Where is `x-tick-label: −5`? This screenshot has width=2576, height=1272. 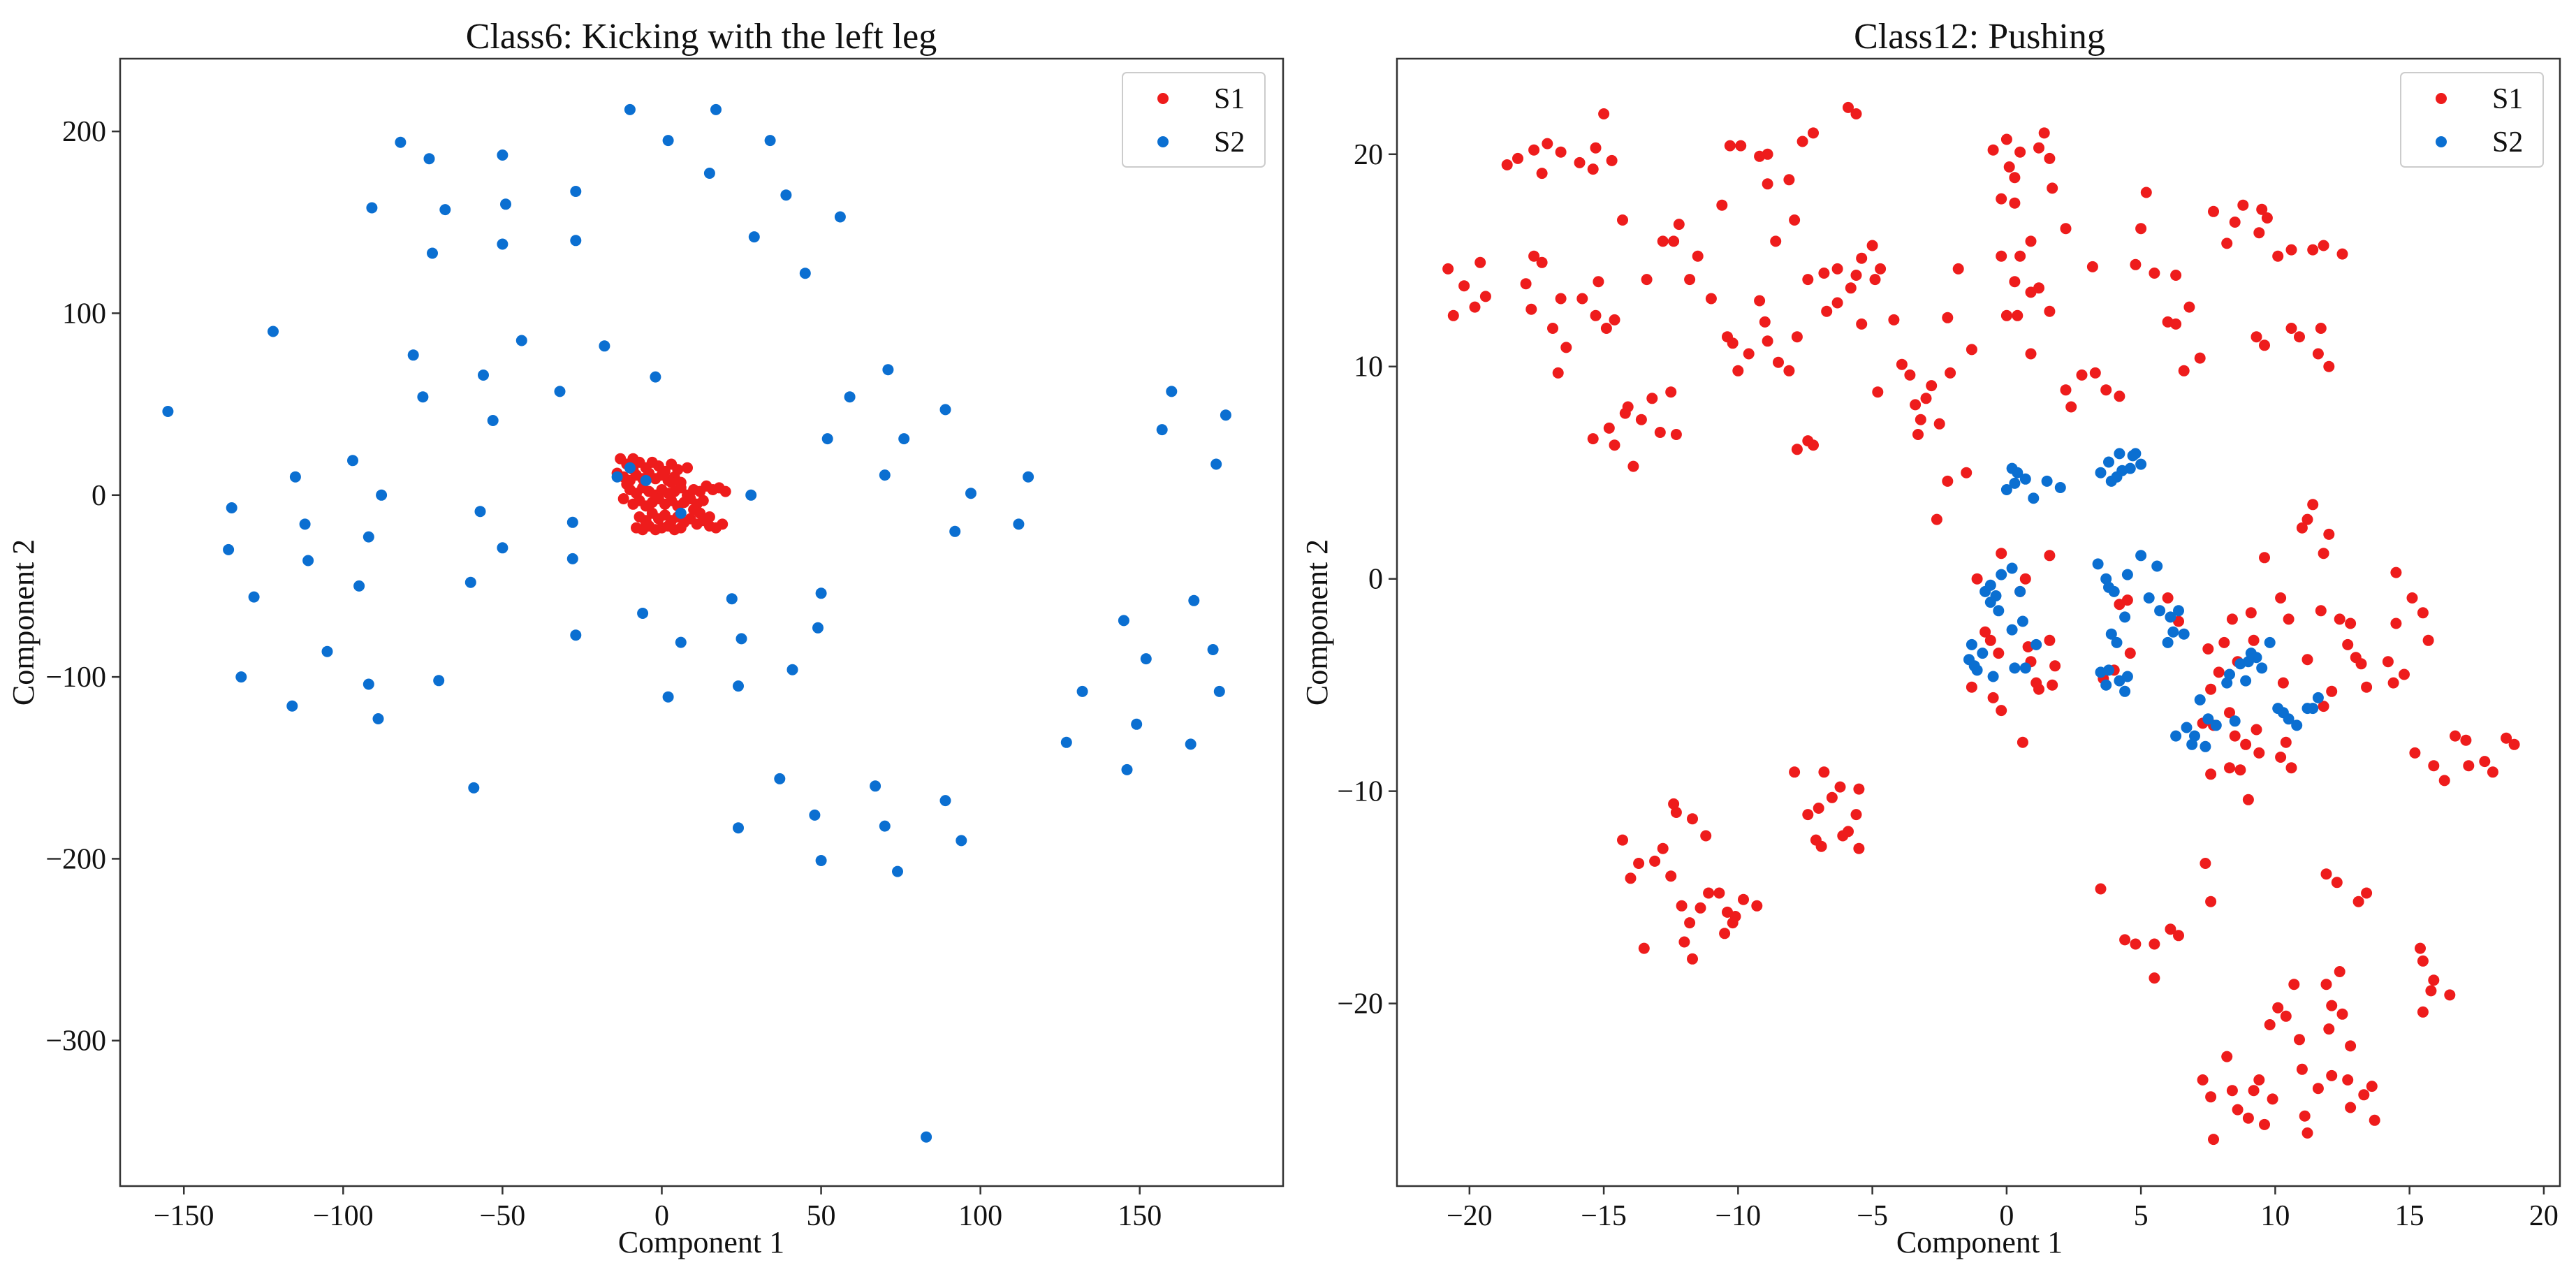
x-tick-label: −5 is located at coordinates (1873, 1216).